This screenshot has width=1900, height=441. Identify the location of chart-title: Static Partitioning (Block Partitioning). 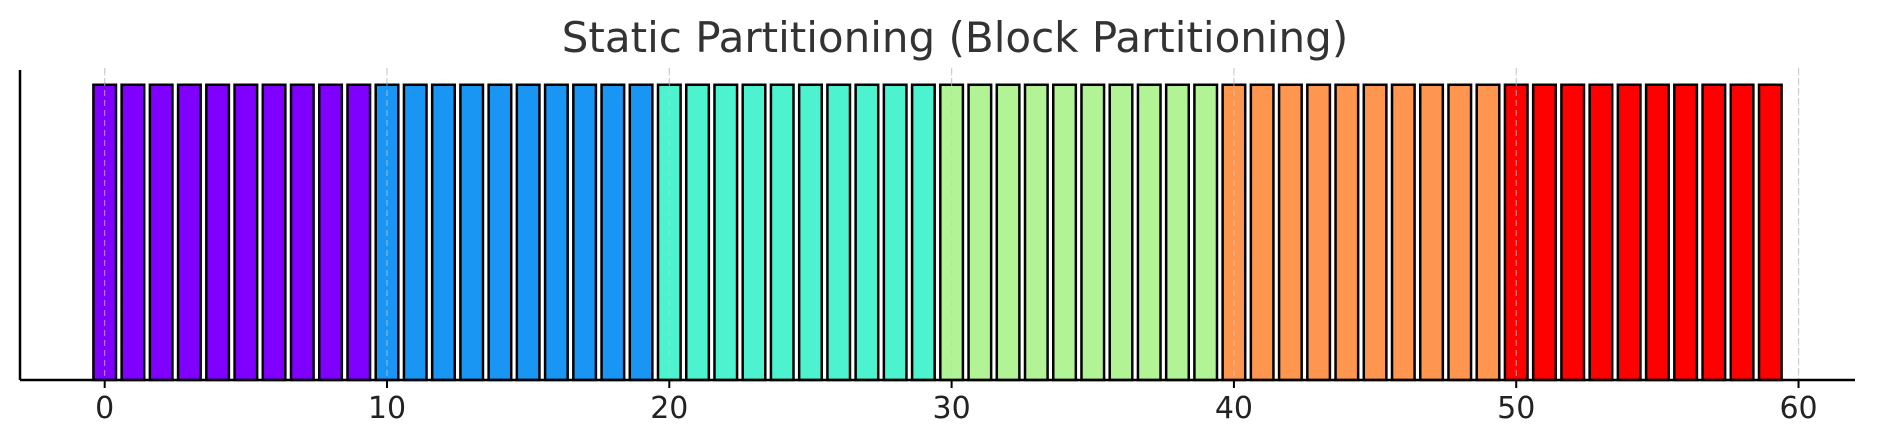
(955, 37).